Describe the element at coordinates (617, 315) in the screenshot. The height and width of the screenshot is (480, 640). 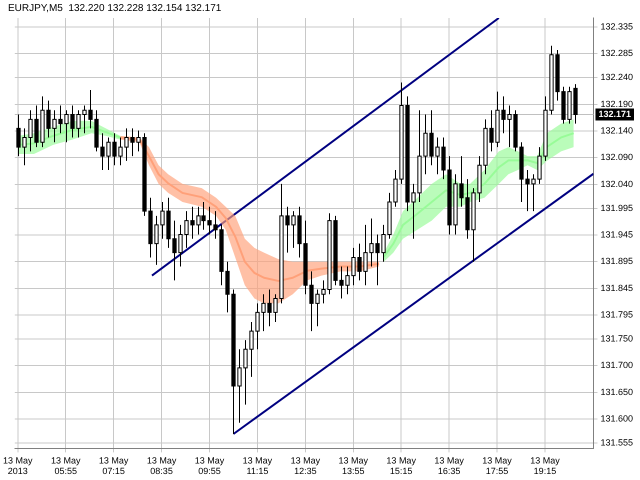
I see `y-tick-label: 131.795` at that location.